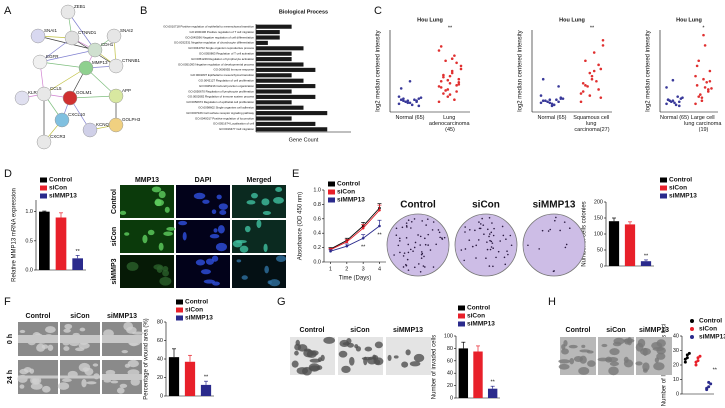 The image size is (725, 408). I want to click on image, so click(147, 201).